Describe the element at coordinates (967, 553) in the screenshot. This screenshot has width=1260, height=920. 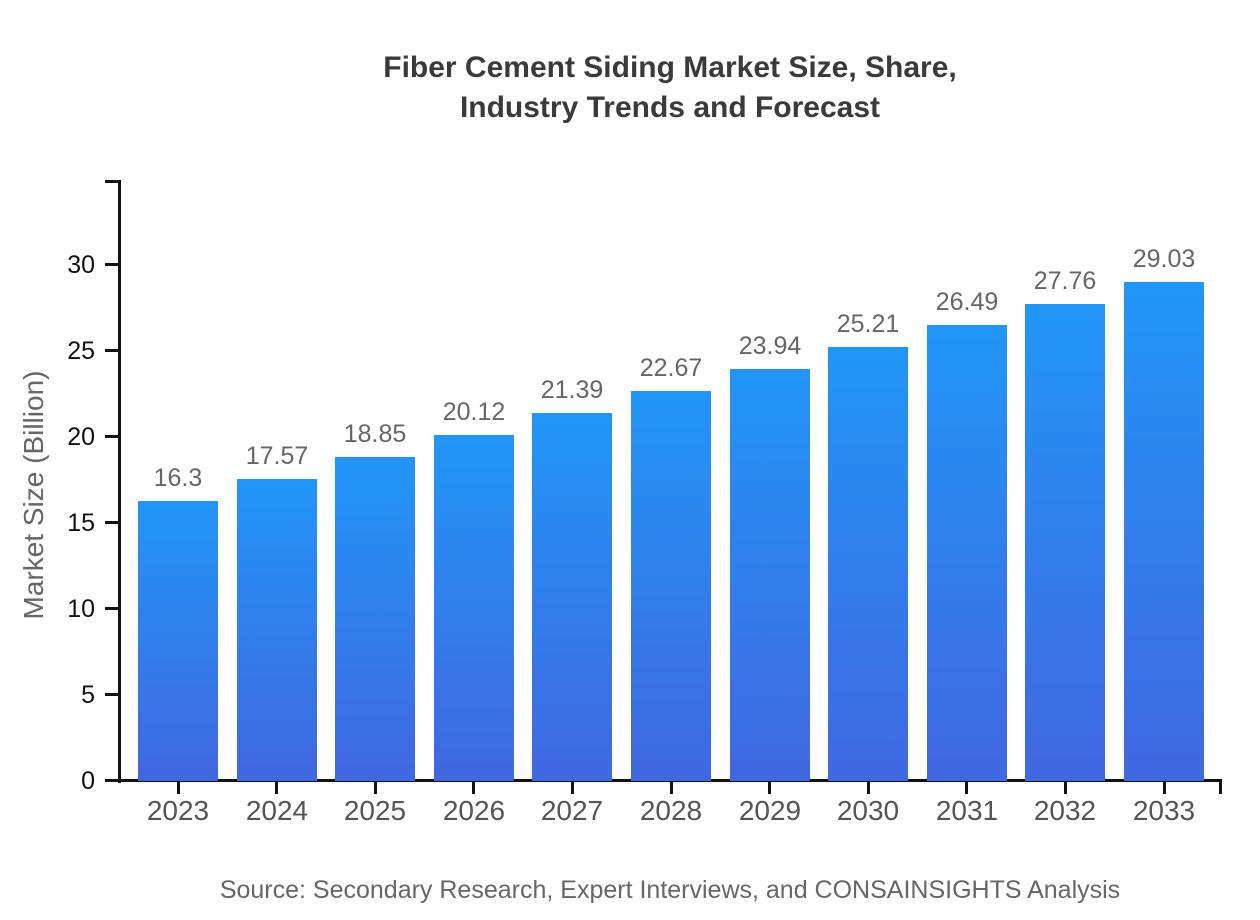
I see `bar-2031` at that location.